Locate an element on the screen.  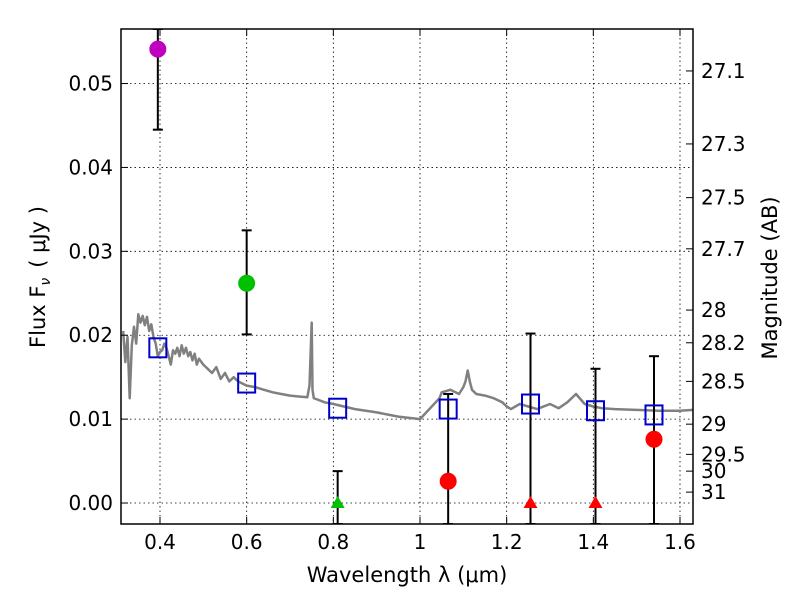
magnitude-tick-label: 31 is located at coordinates (713, 492).